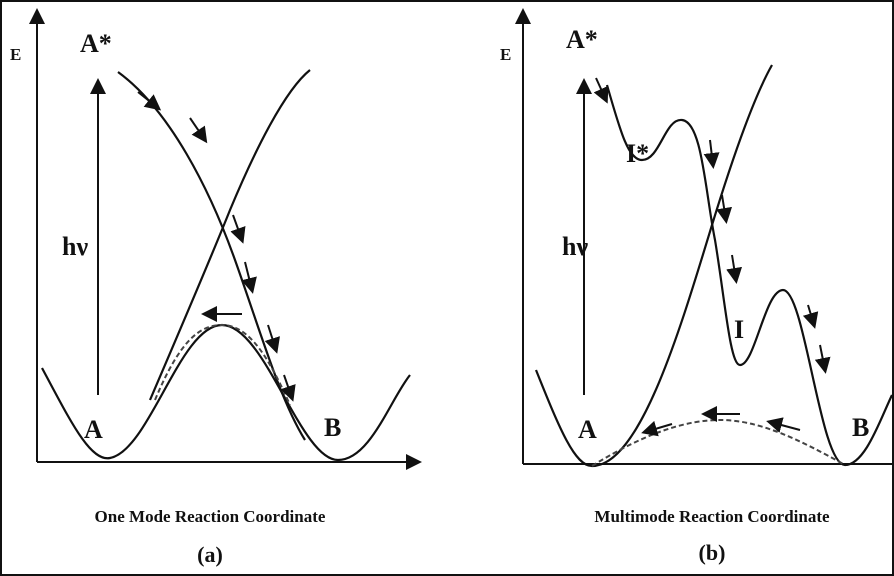  I want to click on crossing-curve, so click(229, 235).